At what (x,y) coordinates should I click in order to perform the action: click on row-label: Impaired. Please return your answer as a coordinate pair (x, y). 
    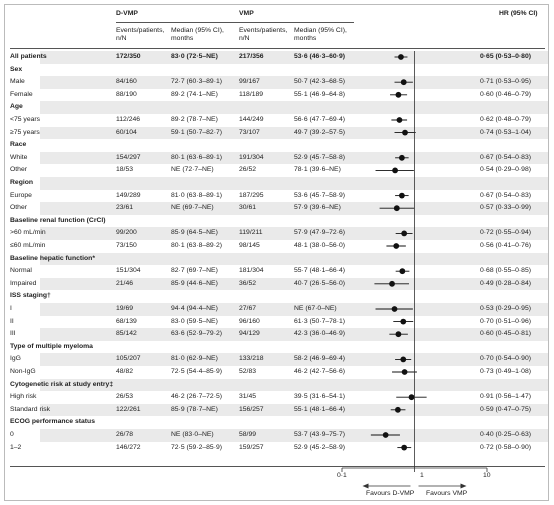
    Looking at the image, I should click on (23, 283).